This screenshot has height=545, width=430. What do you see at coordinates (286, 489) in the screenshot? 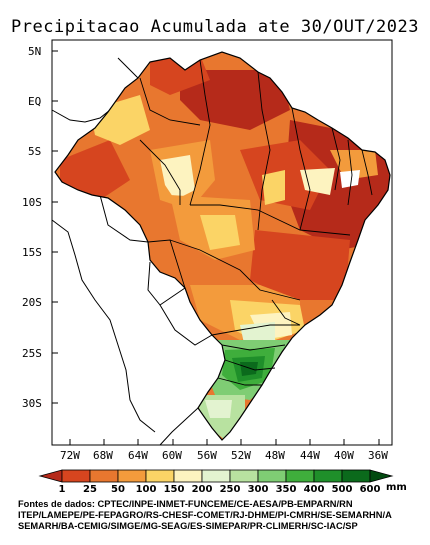
I see `legend-tick-label: 350` at bounding box center [286, 489].